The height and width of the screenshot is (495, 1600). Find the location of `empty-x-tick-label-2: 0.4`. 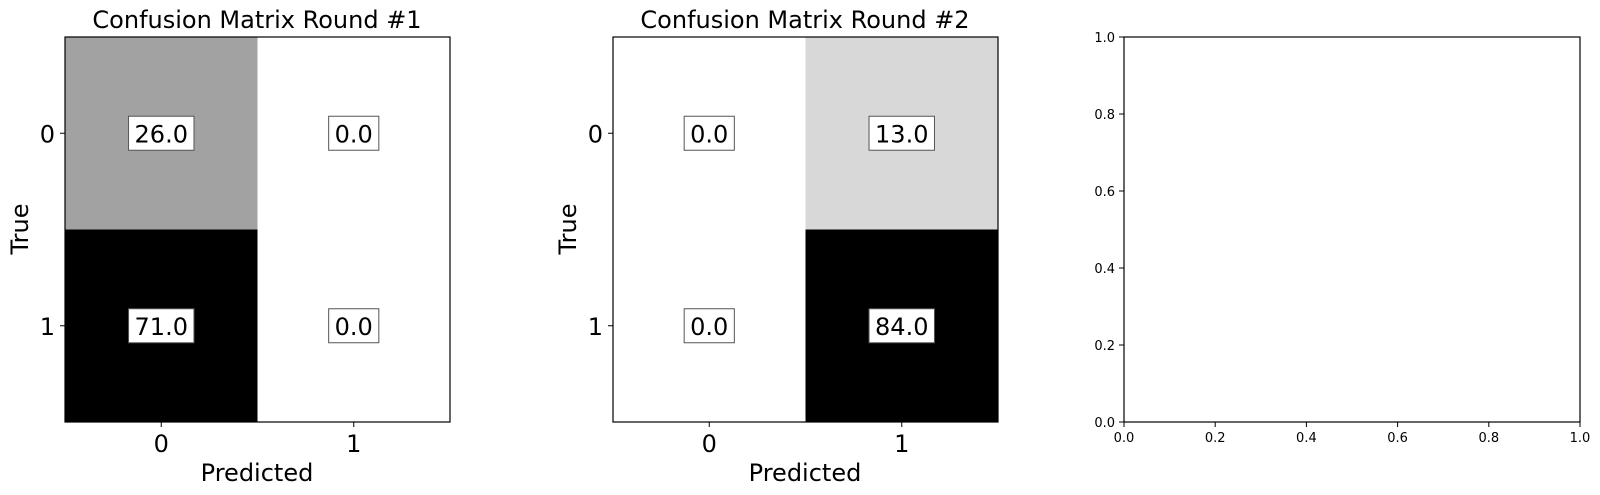

empty-x-tick-label-2: 0.4 is located at coordinates (1306, 438).